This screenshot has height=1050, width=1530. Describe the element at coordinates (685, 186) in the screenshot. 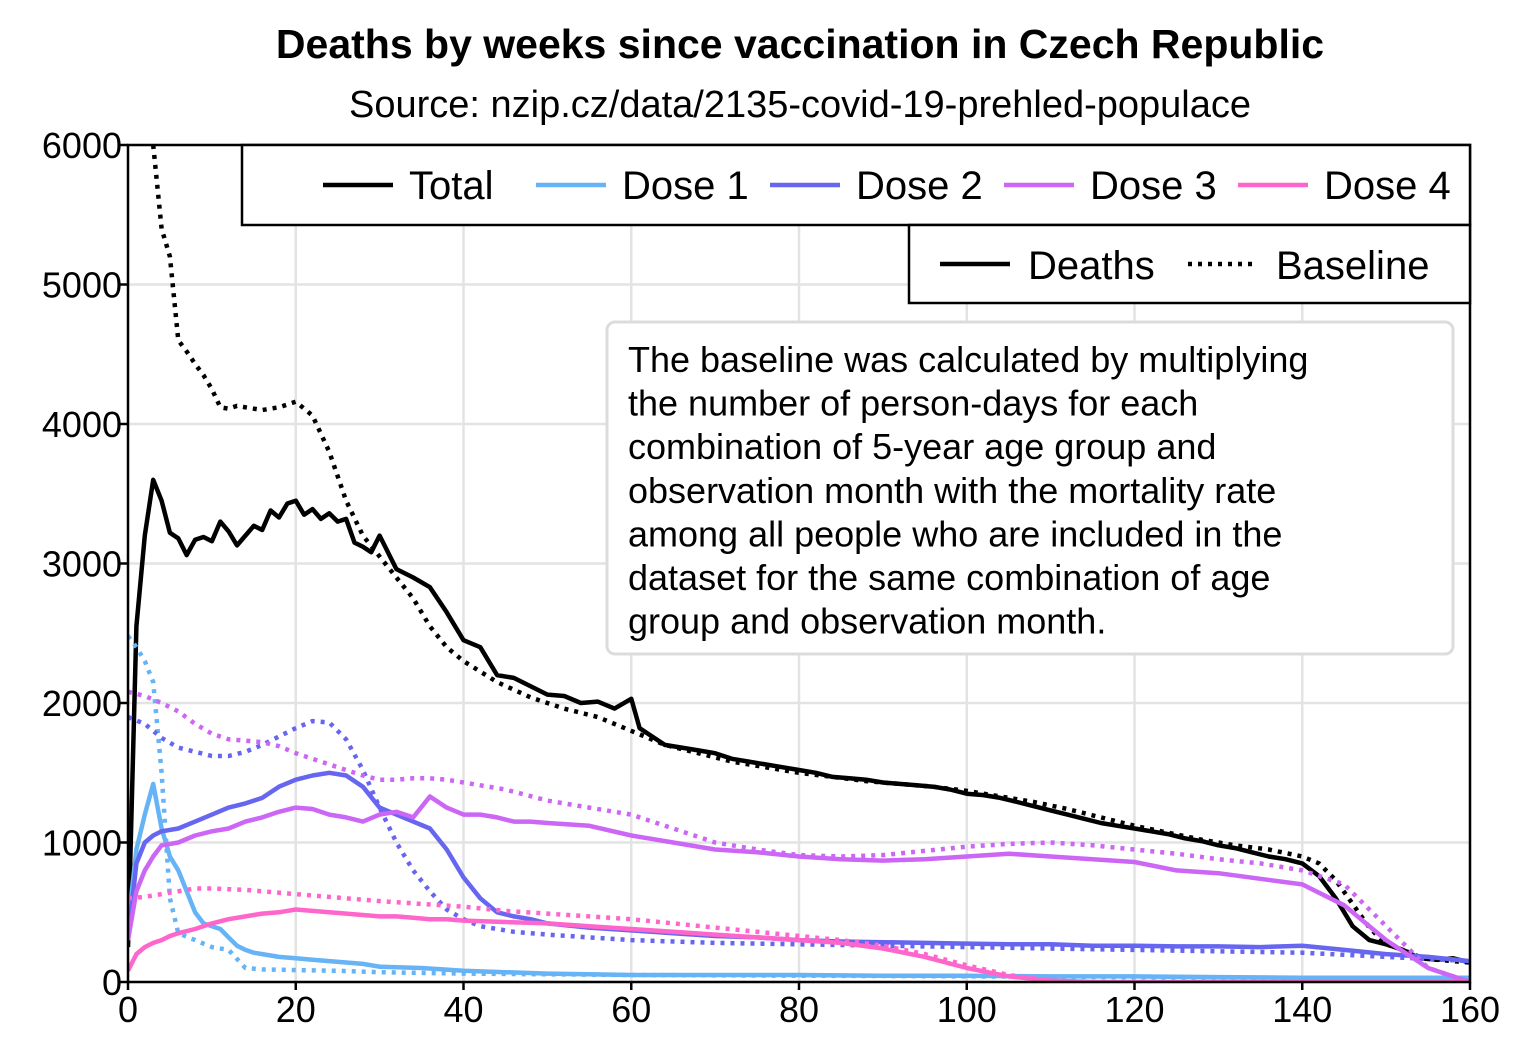

I see `legend-label-dose-1: Dose 1` at that location.